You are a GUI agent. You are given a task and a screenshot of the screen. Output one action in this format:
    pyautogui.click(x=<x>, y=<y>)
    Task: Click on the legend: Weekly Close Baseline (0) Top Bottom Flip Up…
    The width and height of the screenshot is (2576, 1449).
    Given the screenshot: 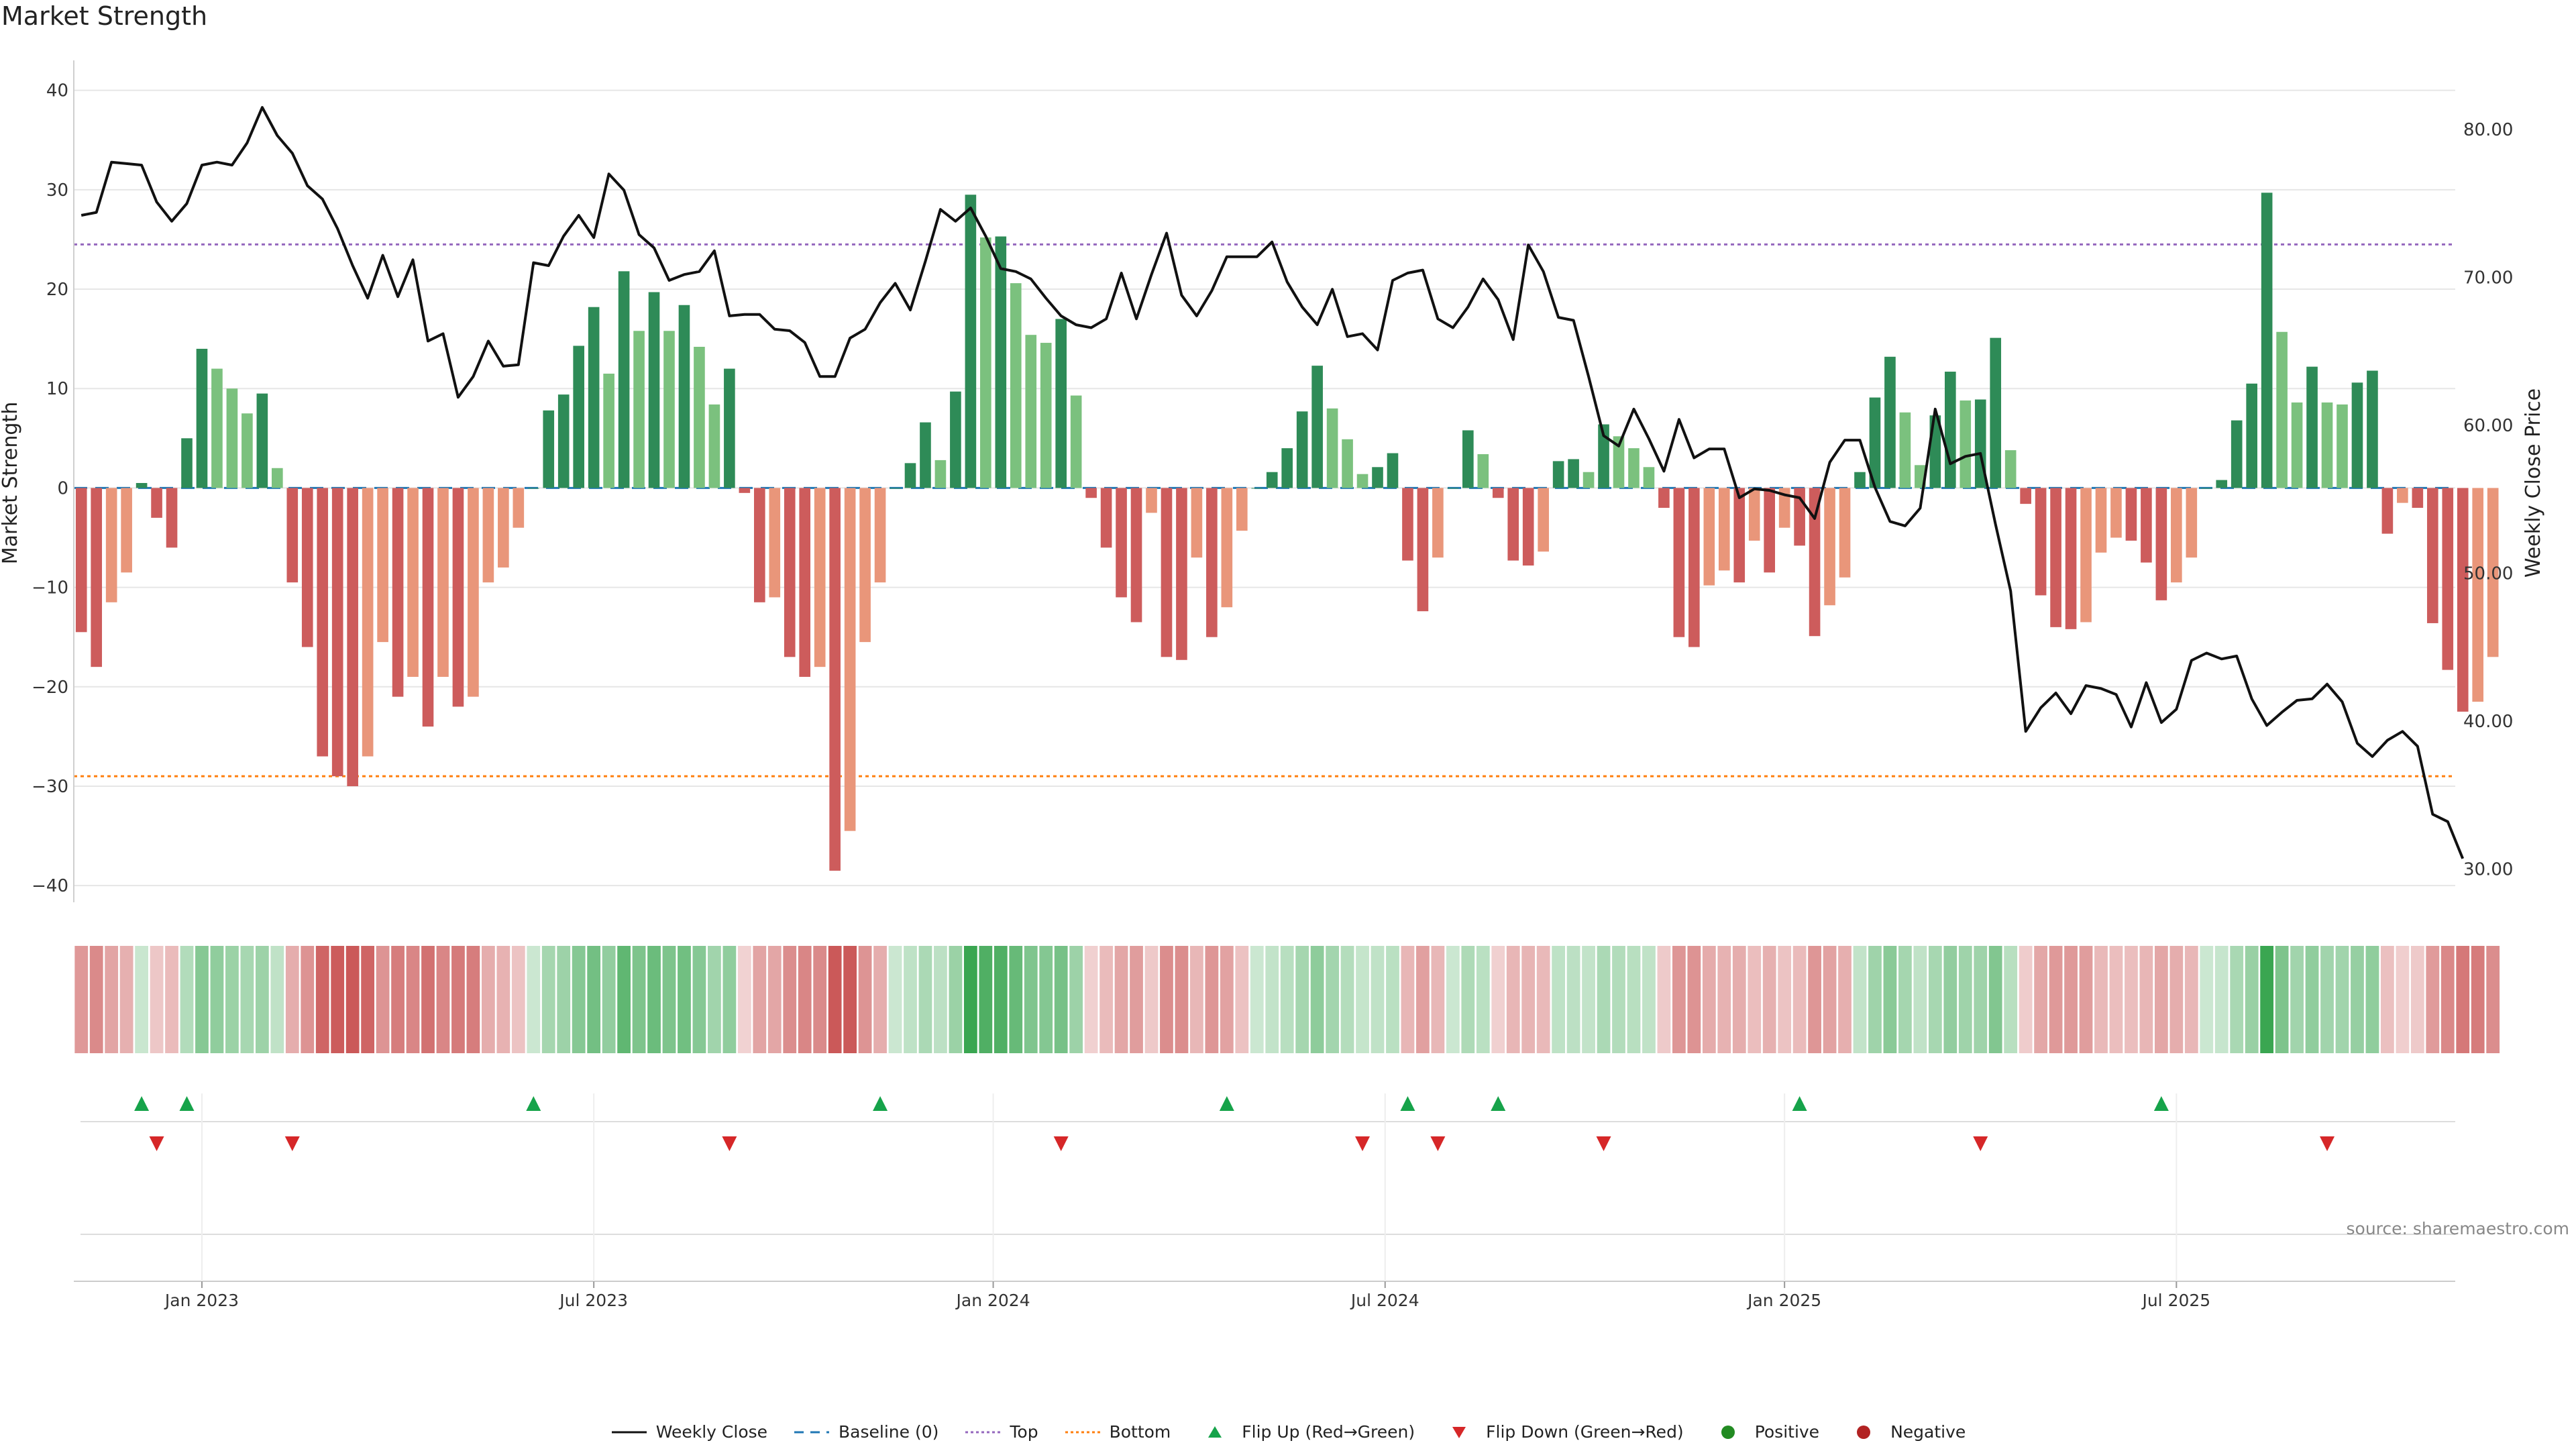 What is the action you would take?
    pyautogui.click(x=1288, y=1432)
    